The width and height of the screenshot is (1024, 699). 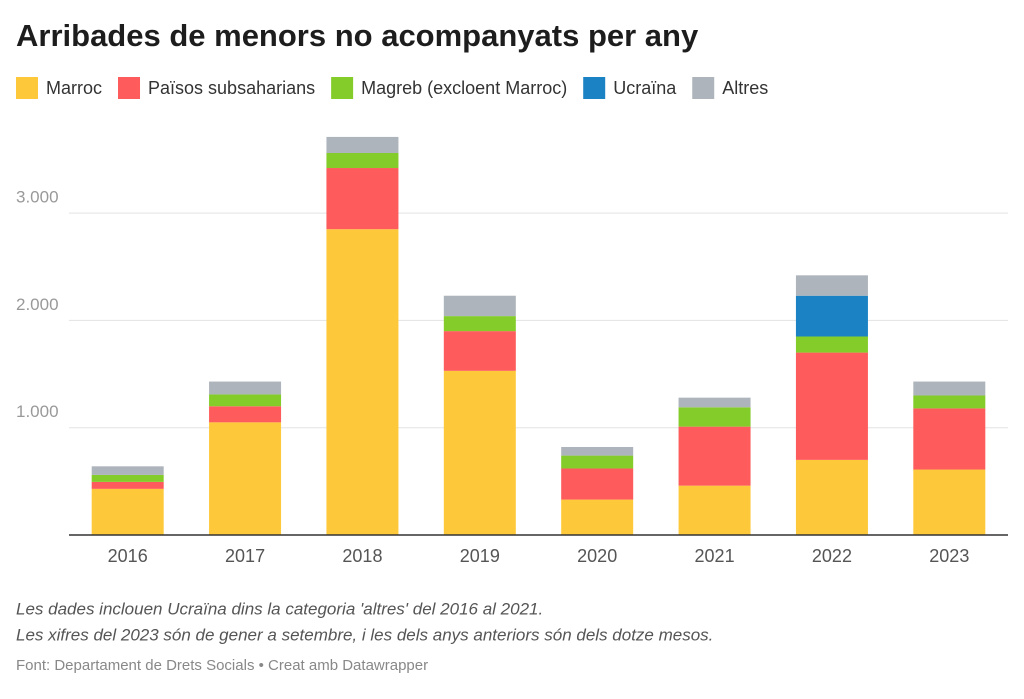 What do you see at coordinates (949, 556) in the screenshot?
I see `x-tick-label: 2023` at bounding box center [949, 556].